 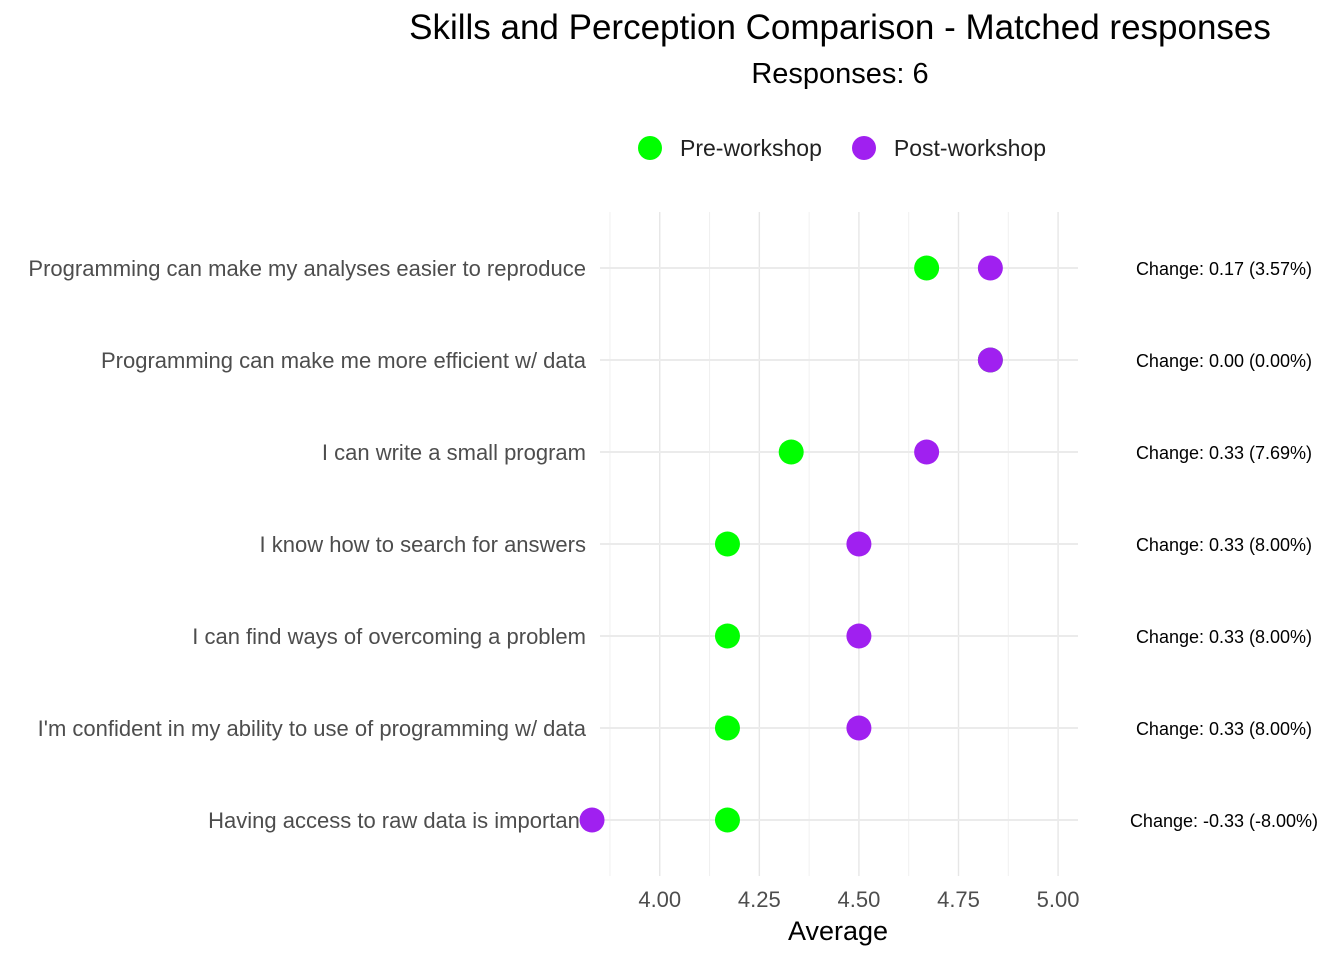 I want to click on x-axis-label: Average, so click(x=838, y=931).